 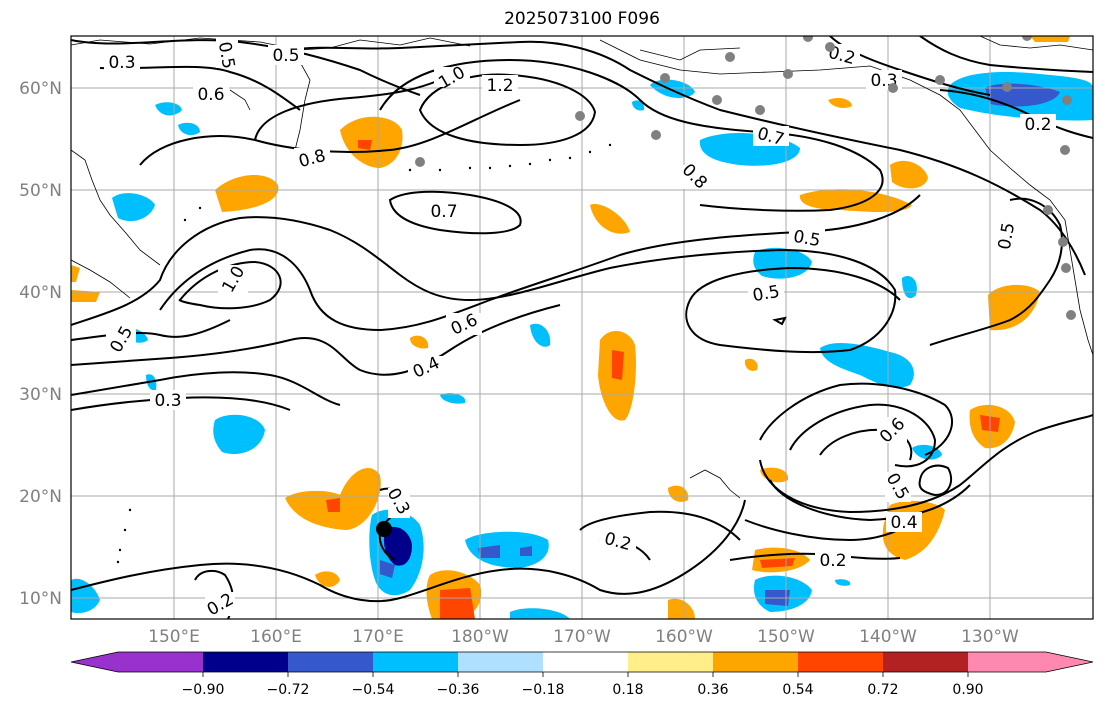 I want to click on lon-label: 180°W, so click(x=480, y=637).